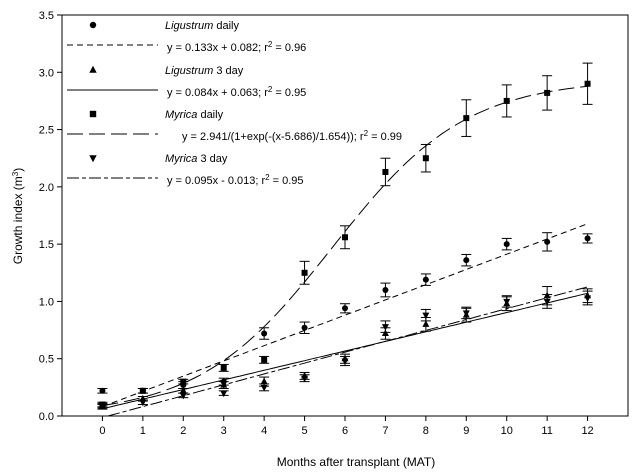 This screenshot has height=473, width=637. Describe the element at coordinates (217, 48) in the screenshot. I see `legend-equation-text: y = 0.133x + 0.082; r` at that location.